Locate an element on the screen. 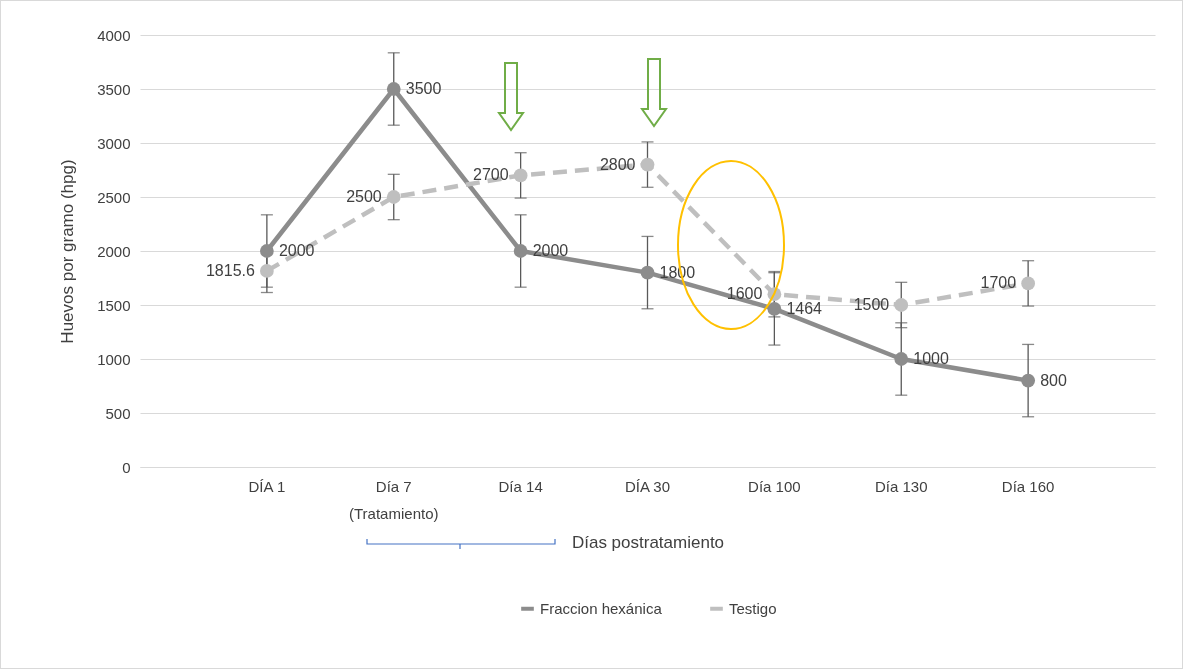 The height and width of the screenshot is (669, 1183). x-tick-label: Día 14 is located at coordinates (520, 486).